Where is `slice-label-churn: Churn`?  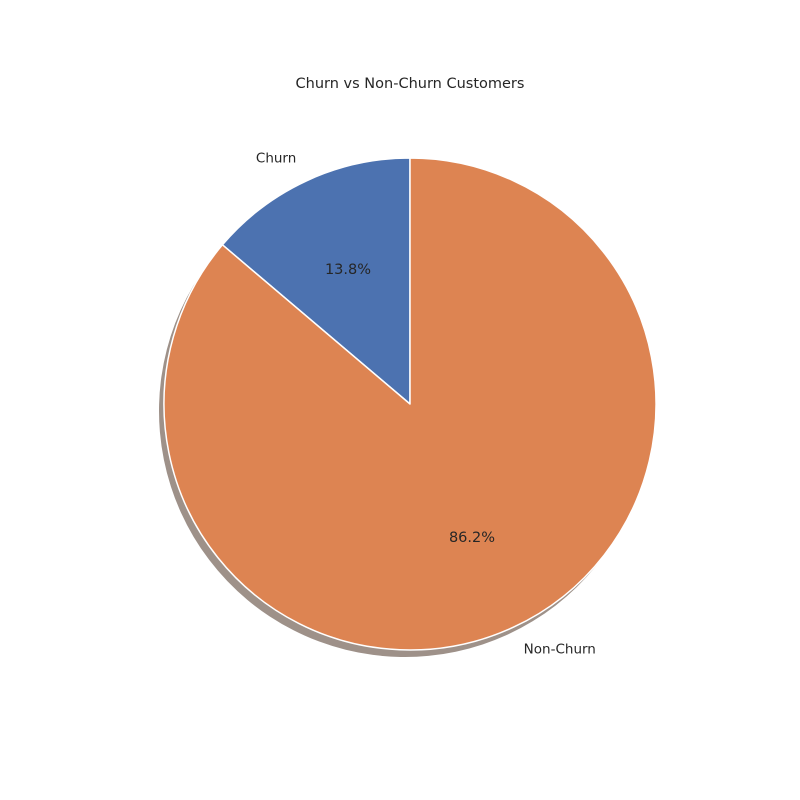
slice-label-churn: Churn is located at coordinates (276, 158).